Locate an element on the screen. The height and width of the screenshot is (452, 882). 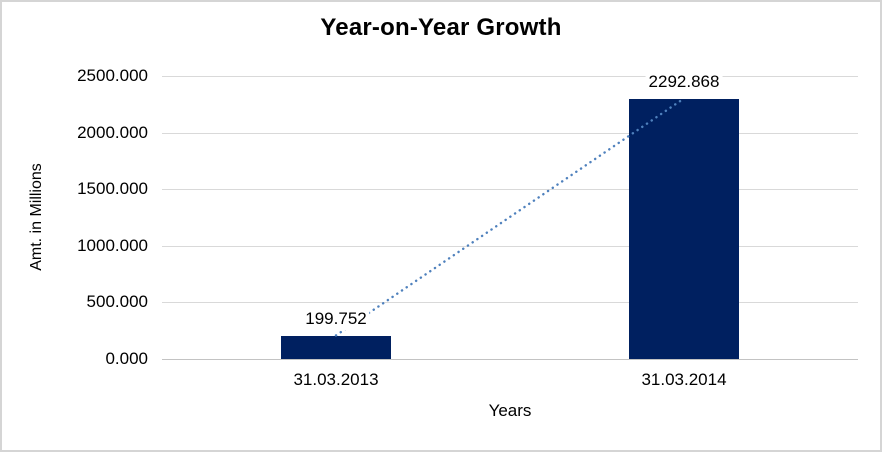
bar-31-03-2014 is located at coordinates (684, 229).